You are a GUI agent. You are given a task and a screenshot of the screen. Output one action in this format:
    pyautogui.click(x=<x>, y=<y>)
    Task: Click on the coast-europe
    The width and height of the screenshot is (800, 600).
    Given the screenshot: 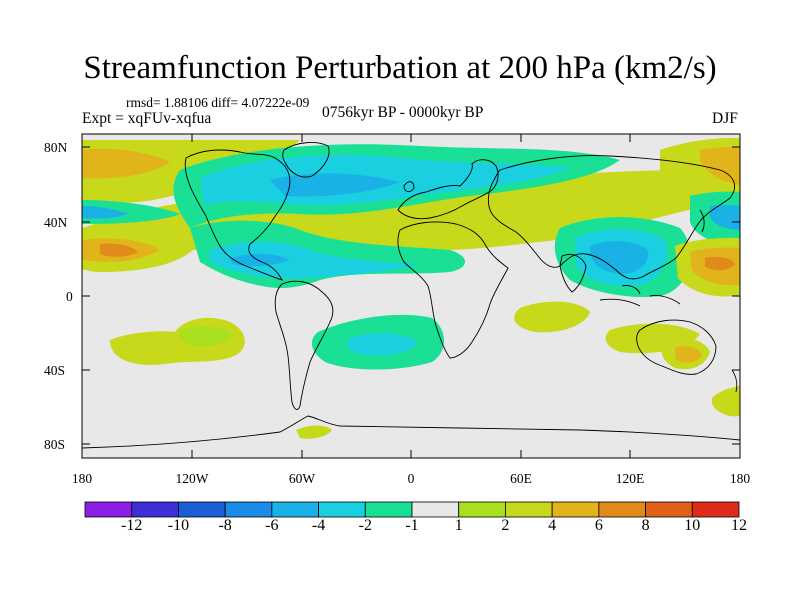 What is the action you would take?
    pyautogui.click(x=448, y=189)
    